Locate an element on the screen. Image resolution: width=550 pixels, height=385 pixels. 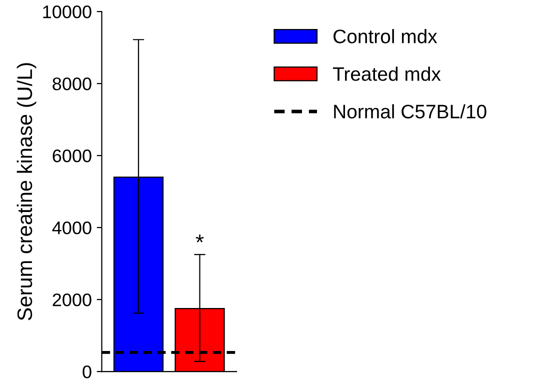
y-axis-title: Serum creatine kinase (U/L) is located at coordinates (26, 191).